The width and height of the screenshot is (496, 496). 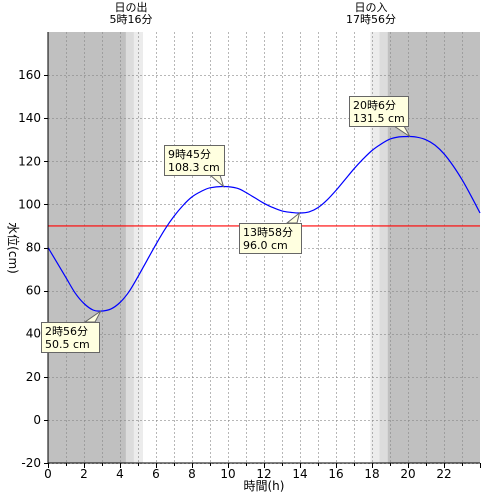 I want to click on y-tick-label: 40, so click(x=33, y=334).